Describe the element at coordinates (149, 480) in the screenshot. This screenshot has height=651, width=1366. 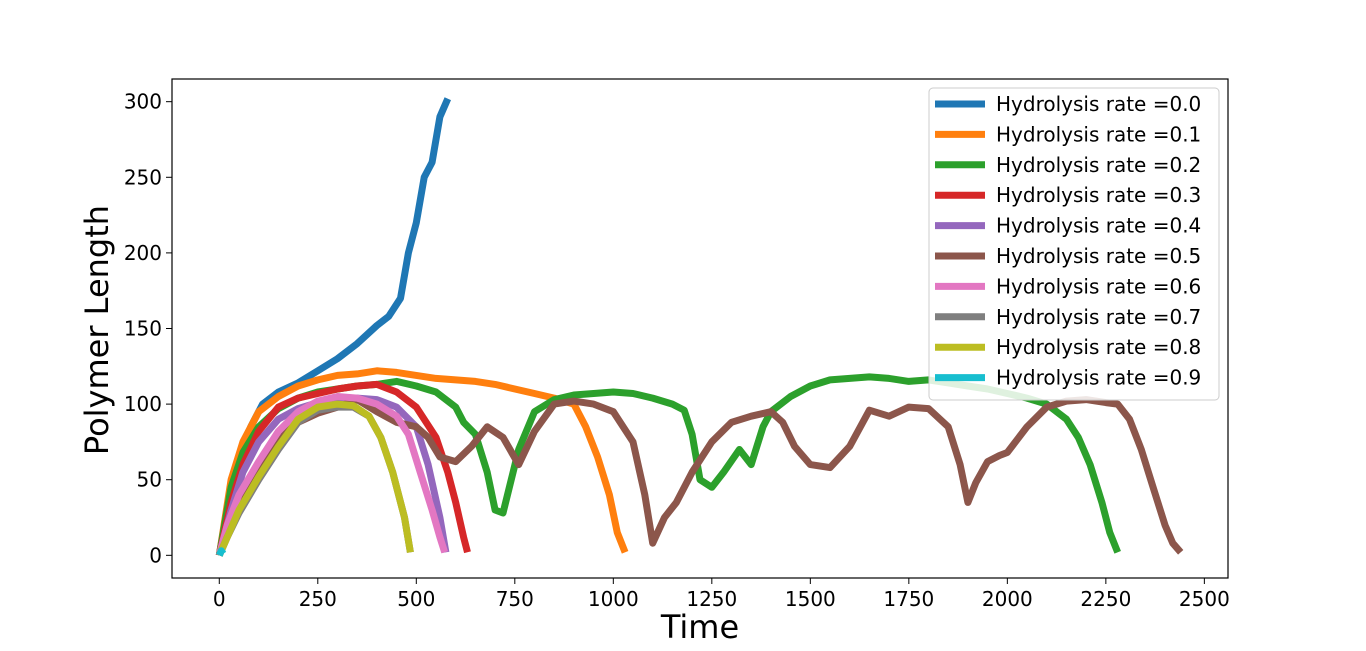
I see `y-tick-label: 50` at that location.